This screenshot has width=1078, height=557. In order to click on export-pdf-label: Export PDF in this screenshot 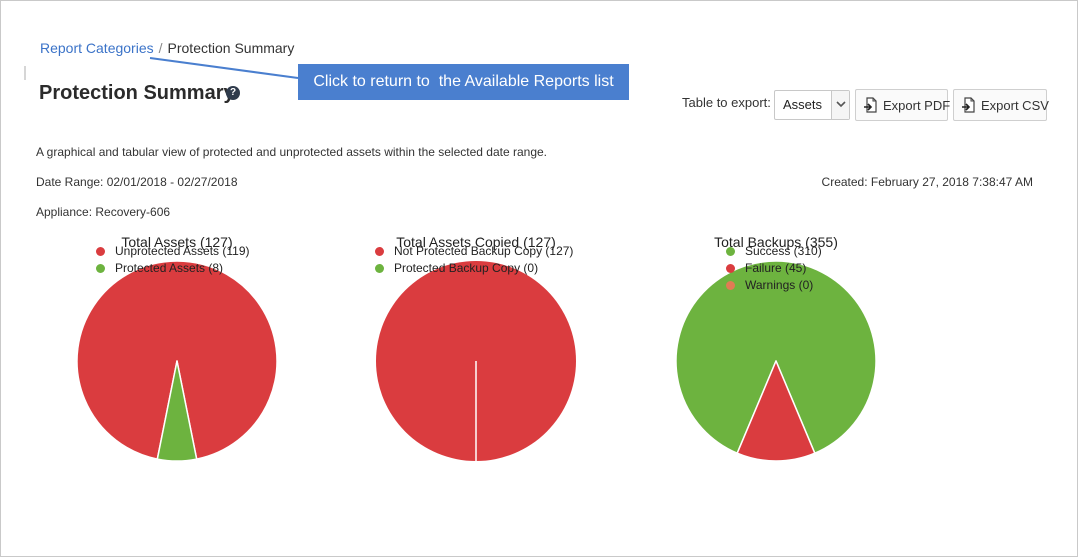, I will do `click(917, 105)`.